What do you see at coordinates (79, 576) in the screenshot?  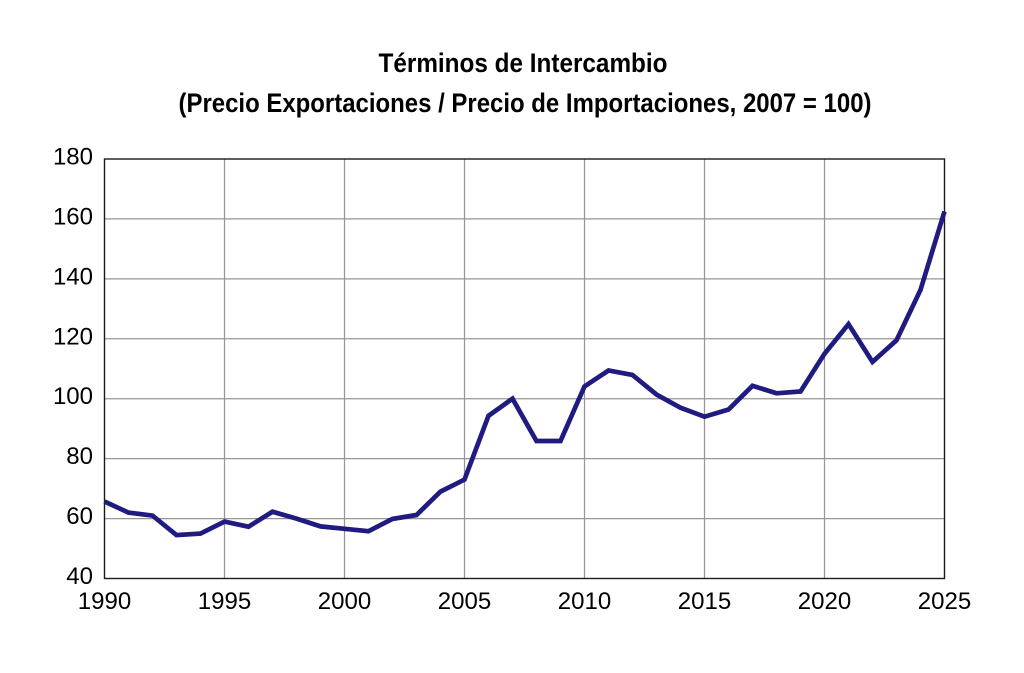 I see `svg-text: 40` at bounding box center [79, 576].